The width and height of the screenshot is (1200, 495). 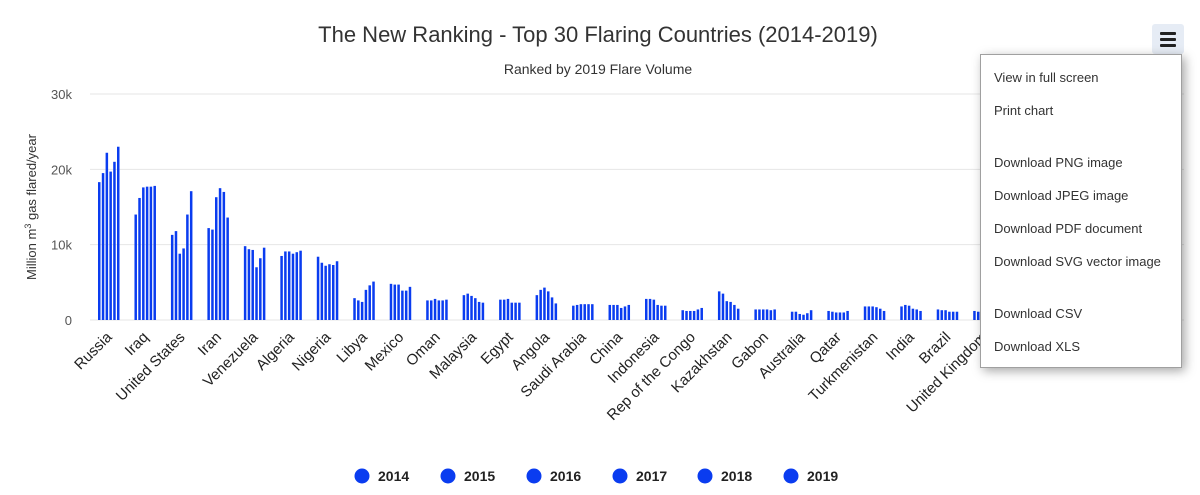 What do you see at coordinates (736, 476) in the screenshot?
I see `legend-label-2018: 2018` at bounding box center [736, 476].